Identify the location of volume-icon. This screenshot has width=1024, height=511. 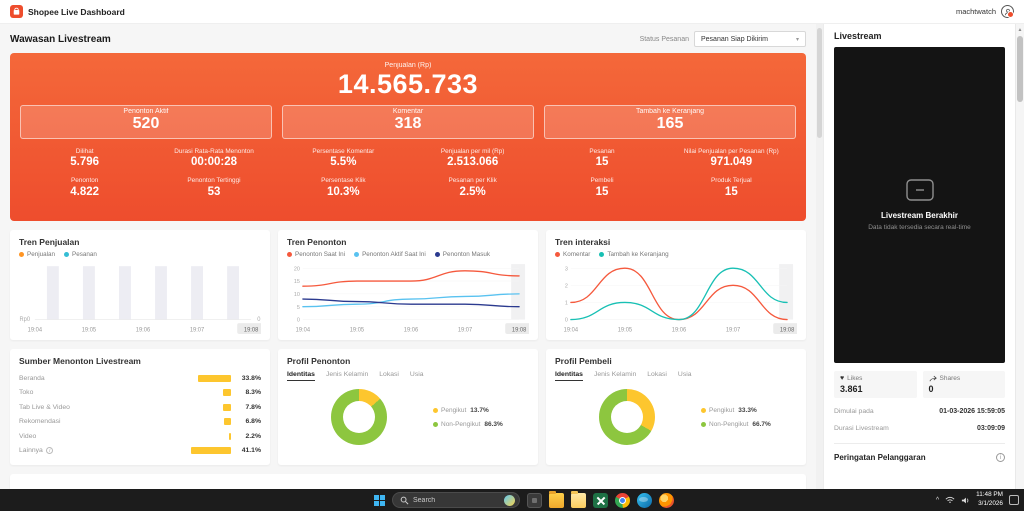
(965, 500).